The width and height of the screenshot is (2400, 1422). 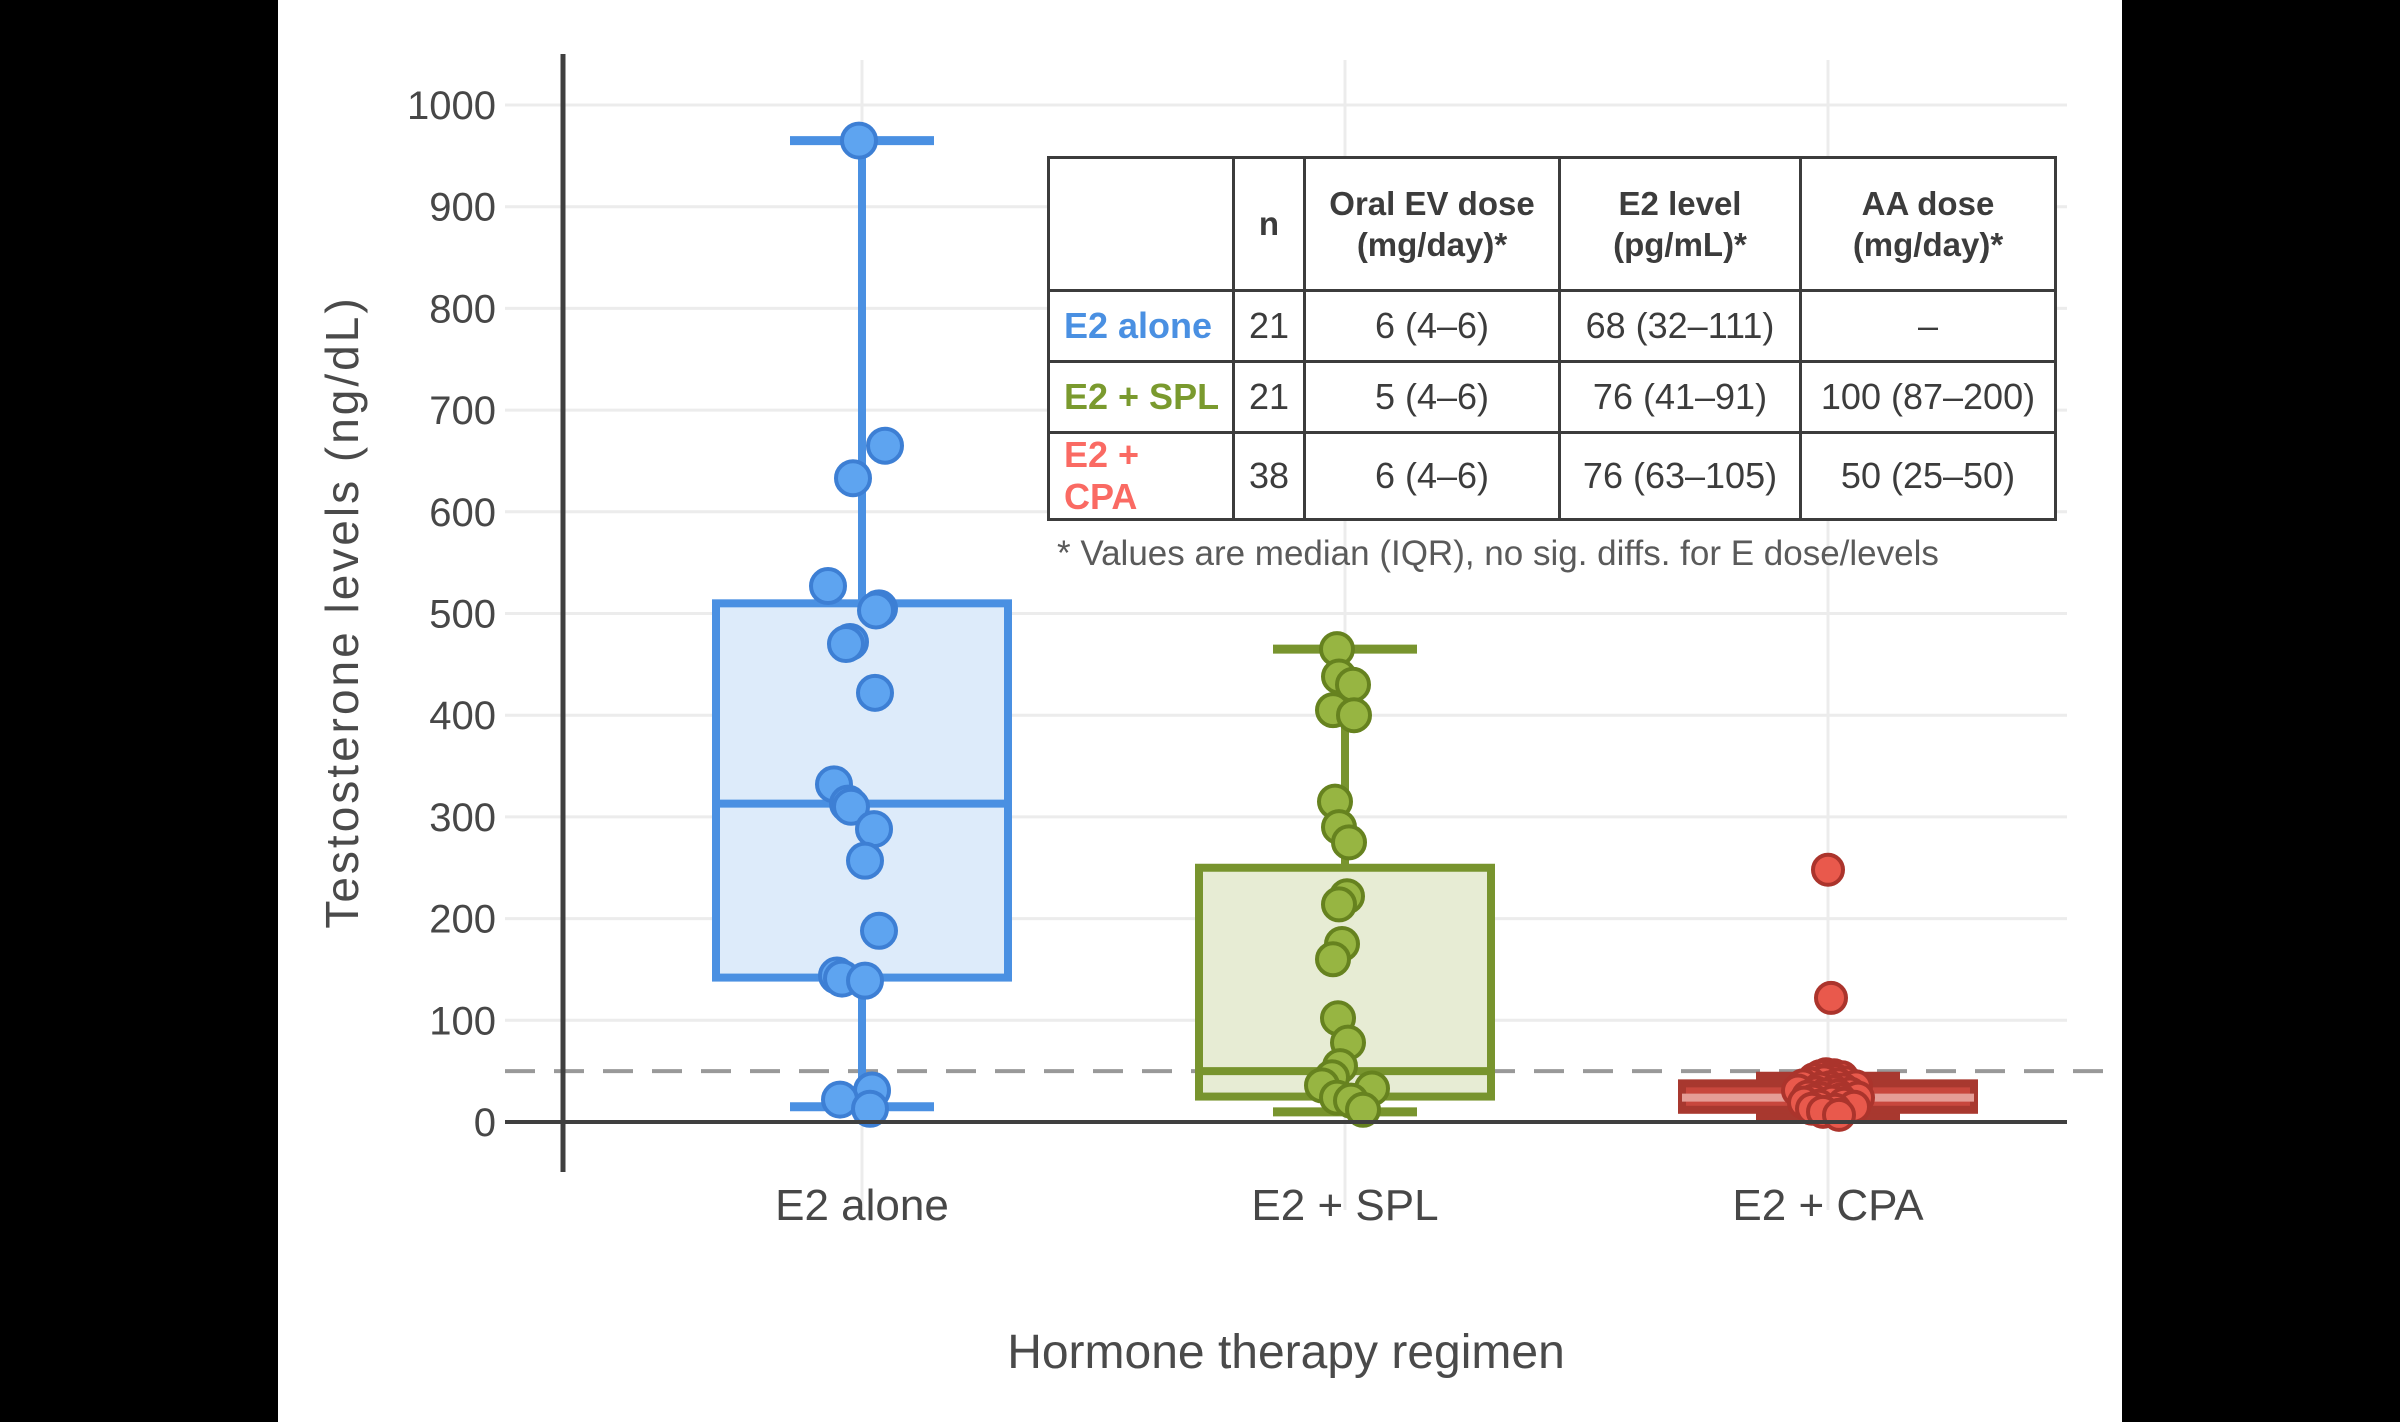 I want to click on cell-ev-dose: 5 (4–6), so click(x=1432, y=397).